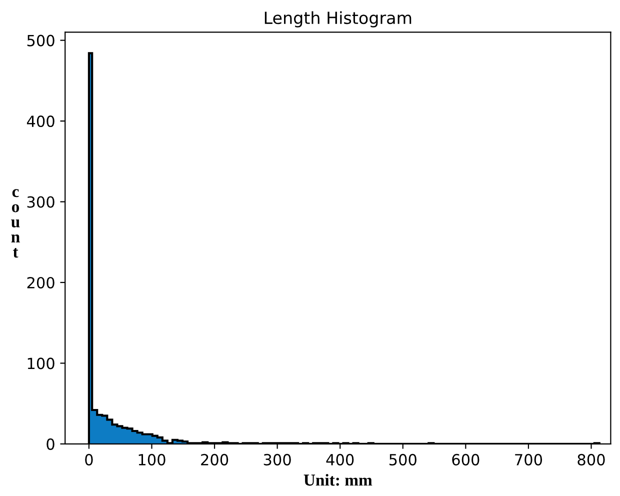 The width and height of the screenshot is (620, 496). I want to click on x-tick-label: 400, so click(340, 460).